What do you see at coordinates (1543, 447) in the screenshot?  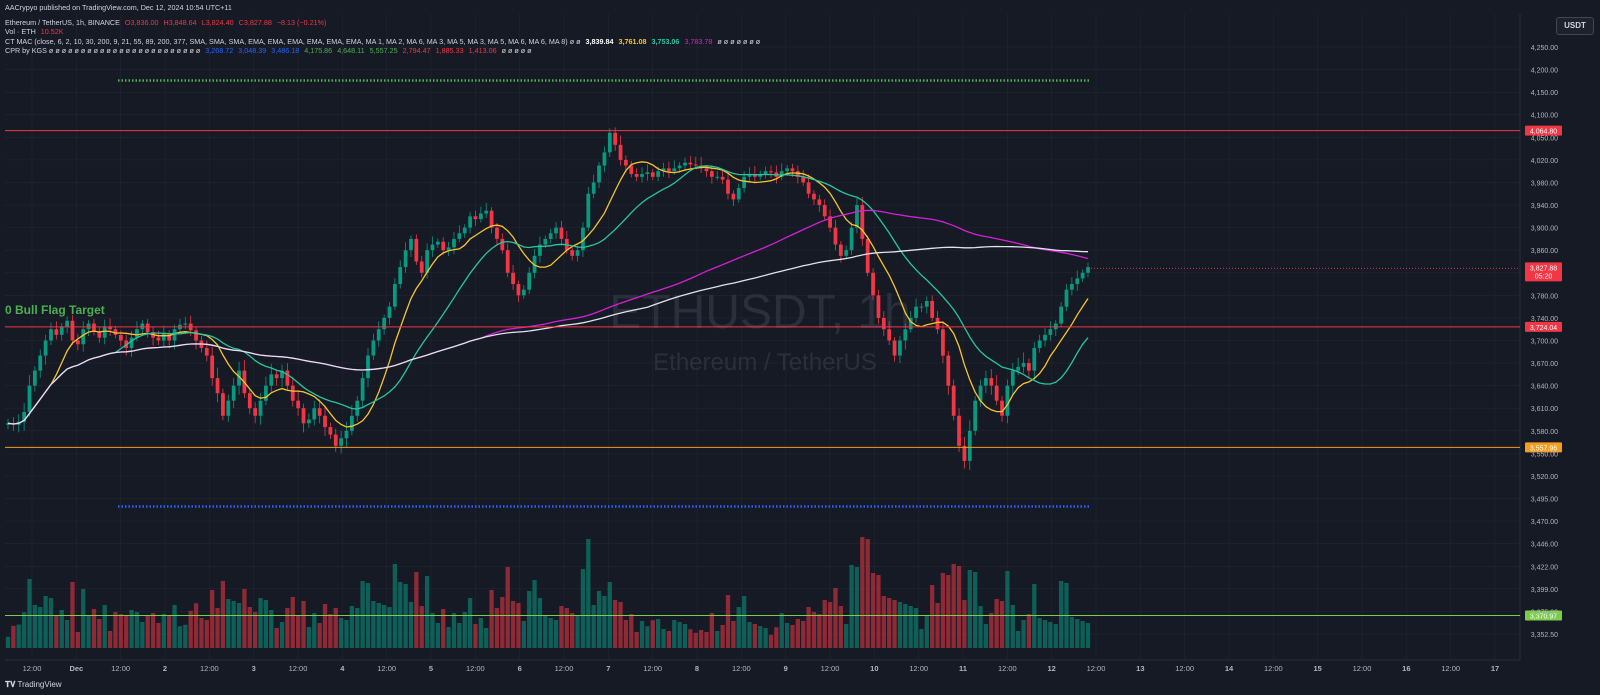 I see `price-level-tag` at bounding box center [1543, 447].